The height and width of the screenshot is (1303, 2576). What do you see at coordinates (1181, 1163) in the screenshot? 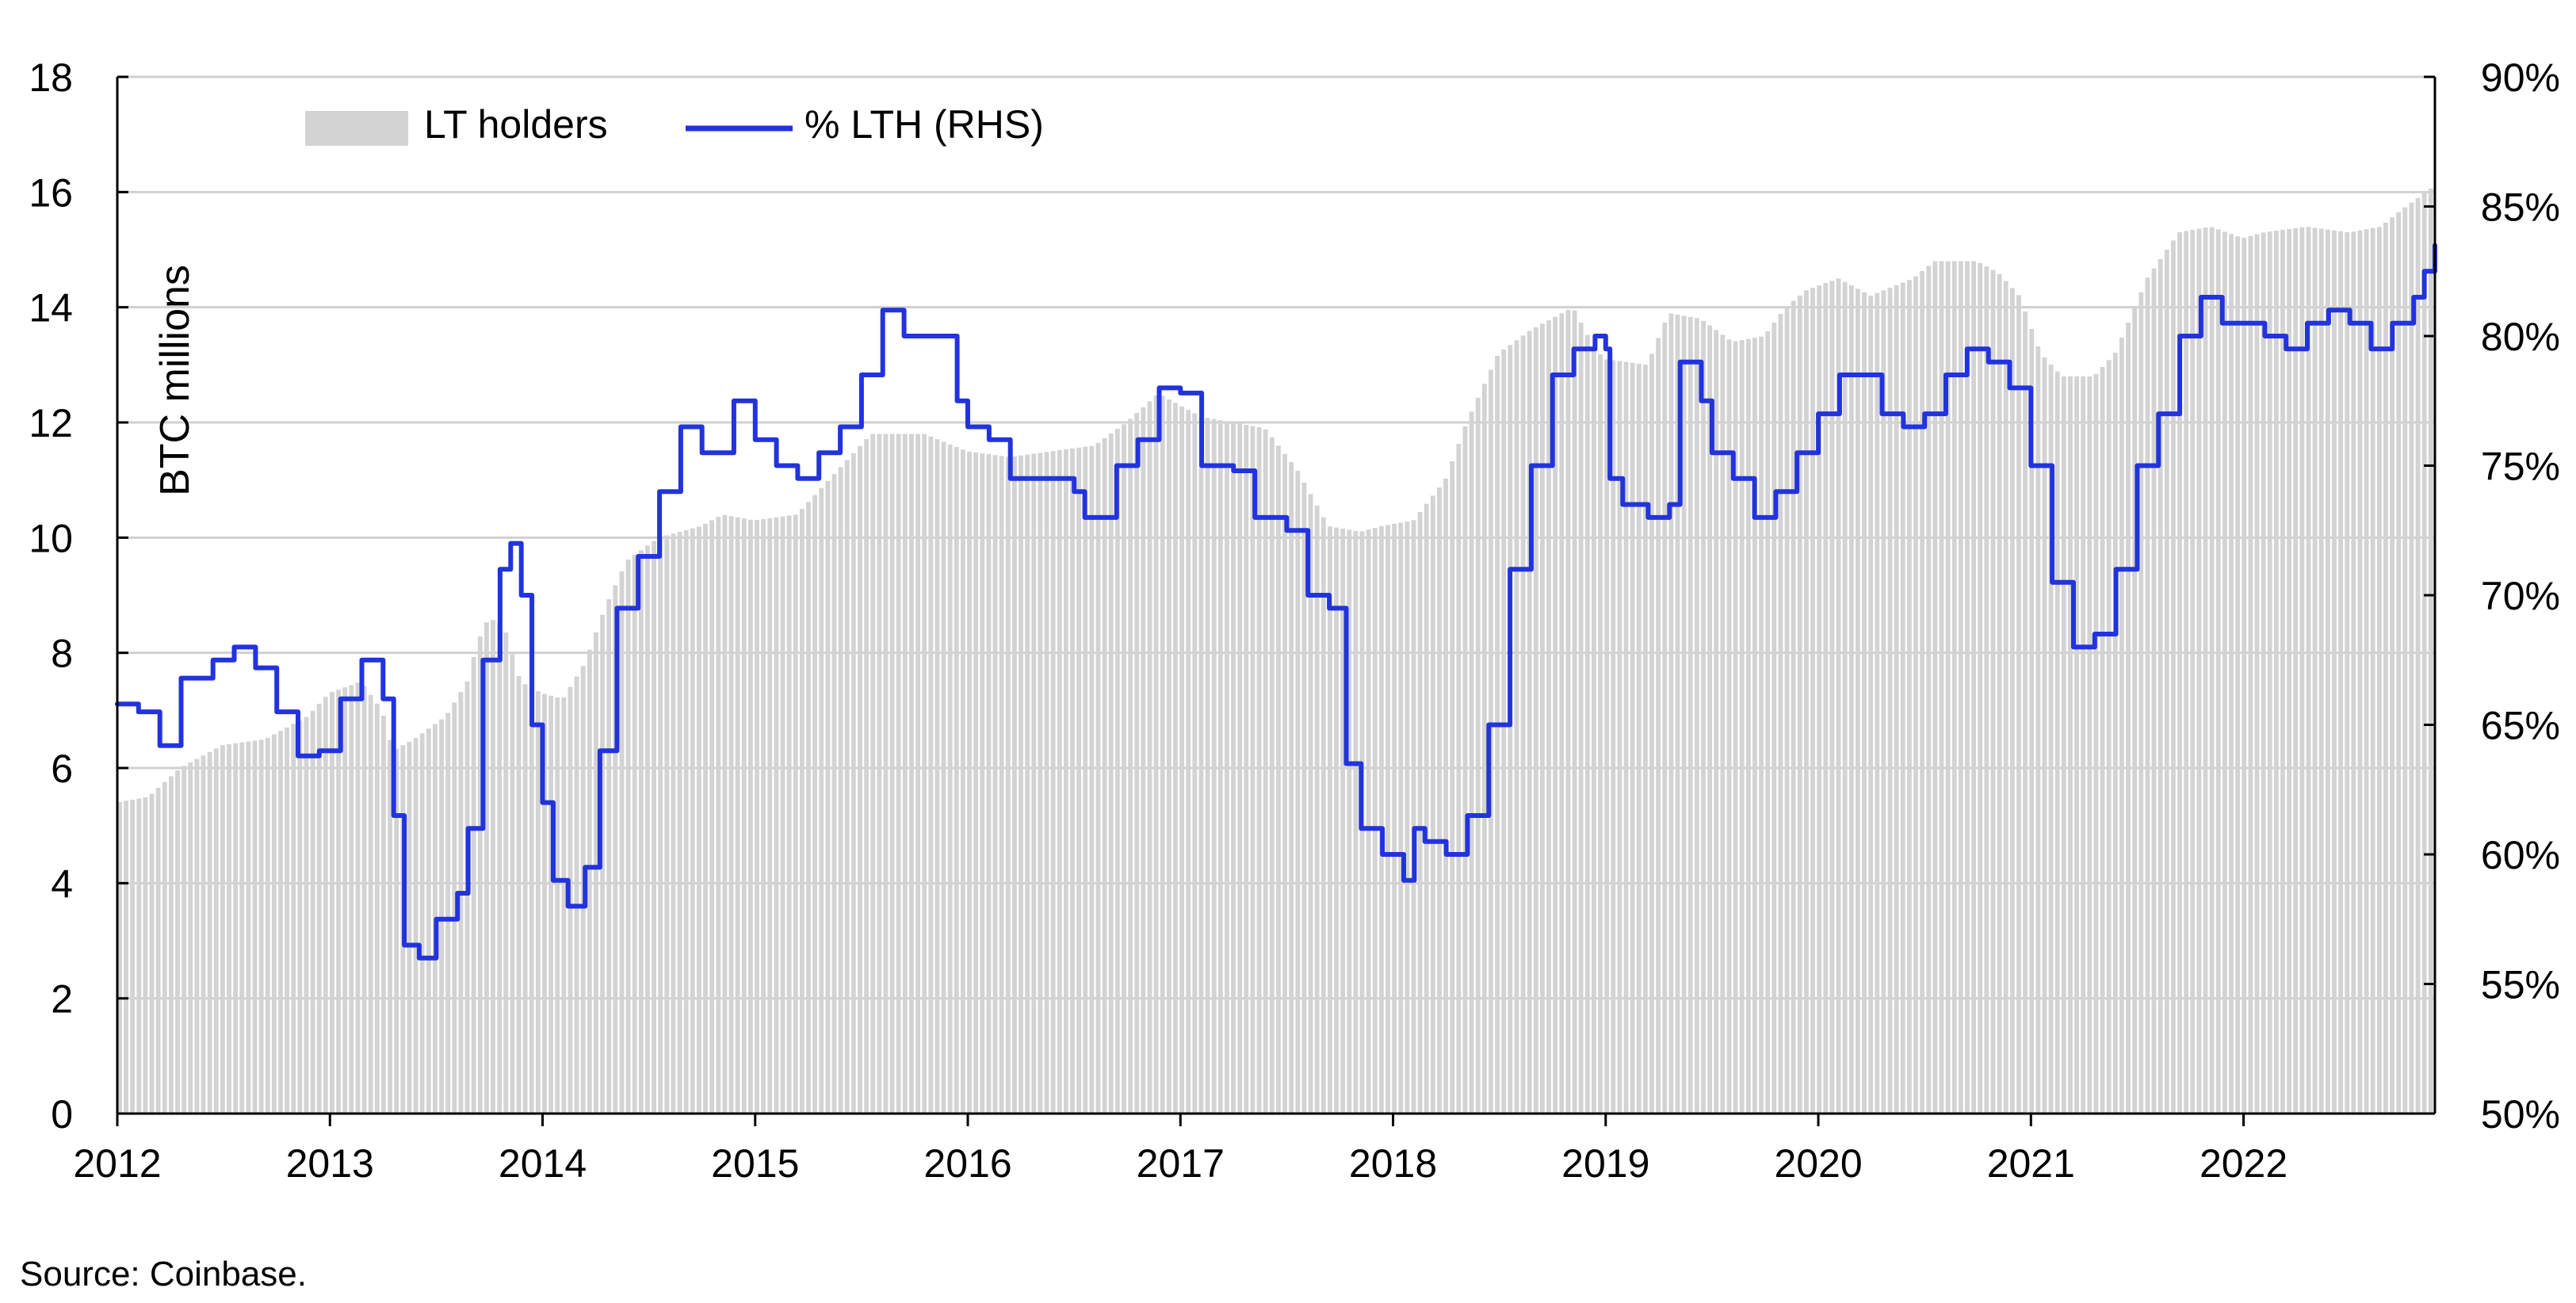
I see `x-tick-label: 2017` at bounding box center [1181, 1163].